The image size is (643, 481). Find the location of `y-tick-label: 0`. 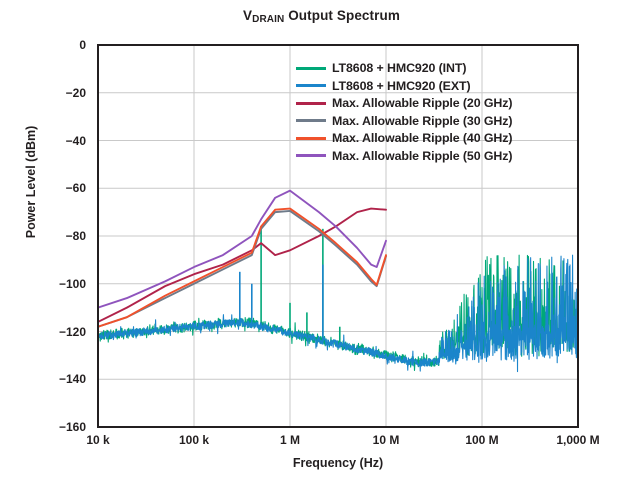

y-tick-label: 0 is located at coordinates (82, 45).